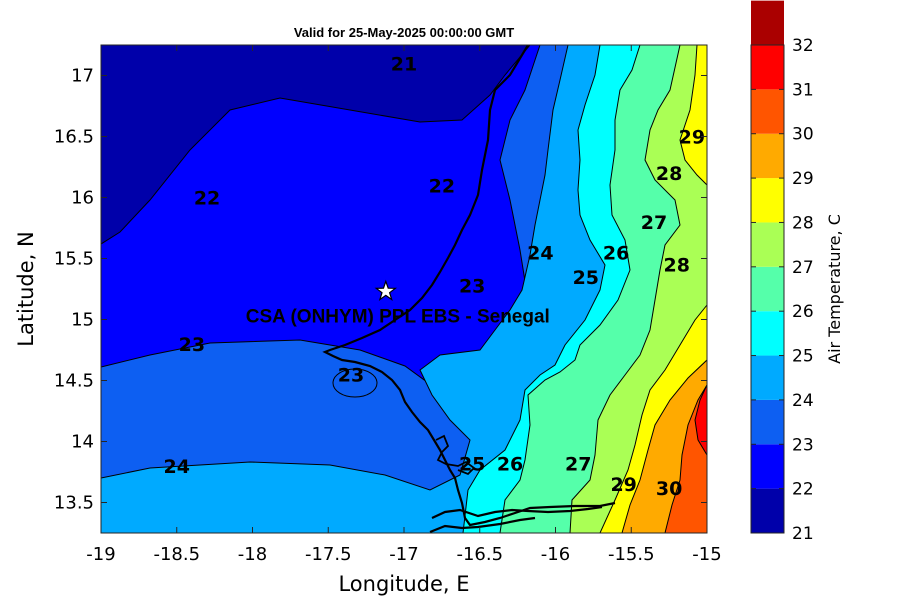  I want to click on y-tick-label: 14.5, so click(74, 381).